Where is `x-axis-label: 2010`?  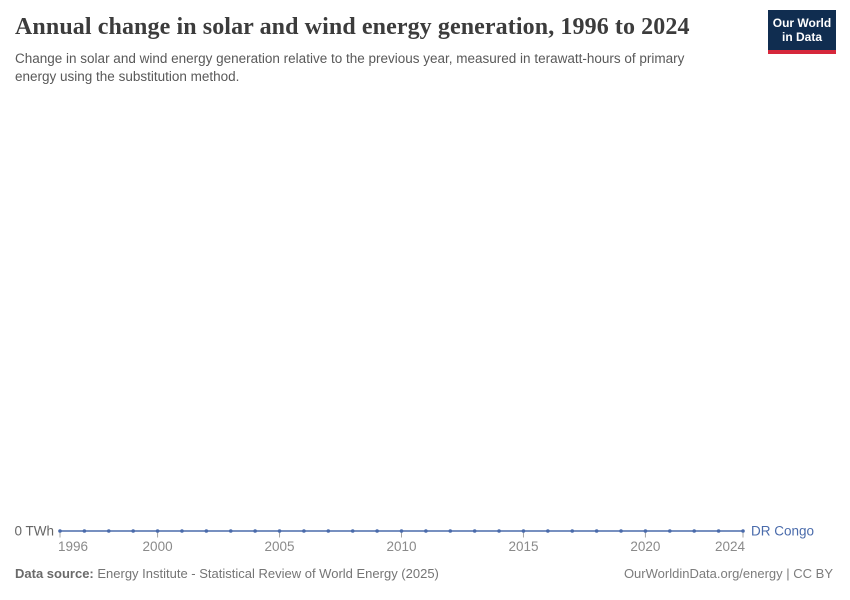 x-axis-label: 2010 is located at coordinates (401, 546).